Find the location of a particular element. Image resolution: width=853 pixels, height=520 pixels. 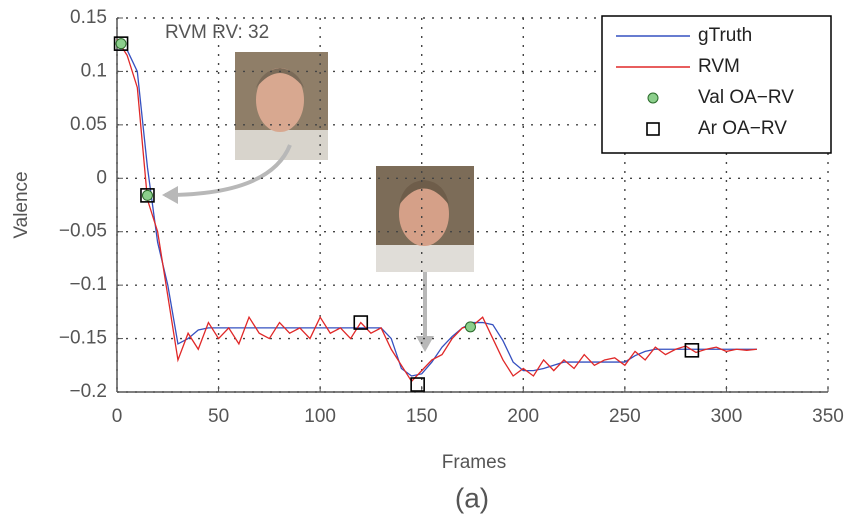

y-tick-label: 0 is located at coordinates (101, 177).